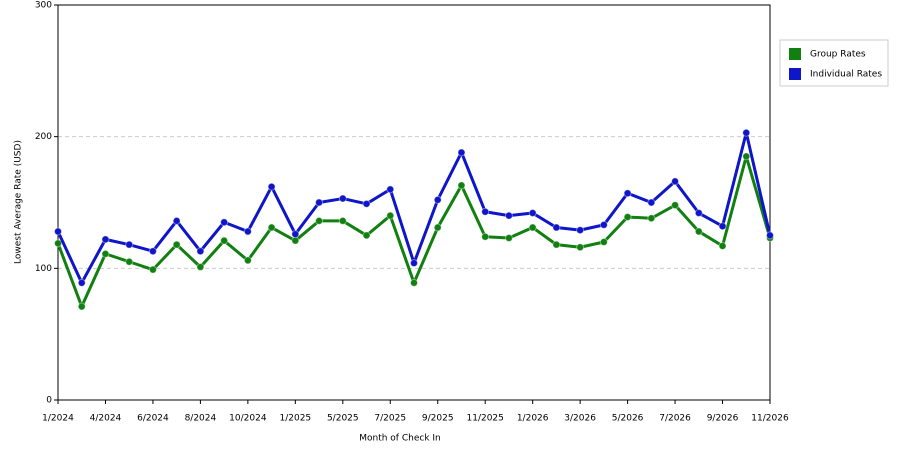 This screenshot has height=450, width=900. I want to click on x-tick-label: 8/2024, so click(201, 419).